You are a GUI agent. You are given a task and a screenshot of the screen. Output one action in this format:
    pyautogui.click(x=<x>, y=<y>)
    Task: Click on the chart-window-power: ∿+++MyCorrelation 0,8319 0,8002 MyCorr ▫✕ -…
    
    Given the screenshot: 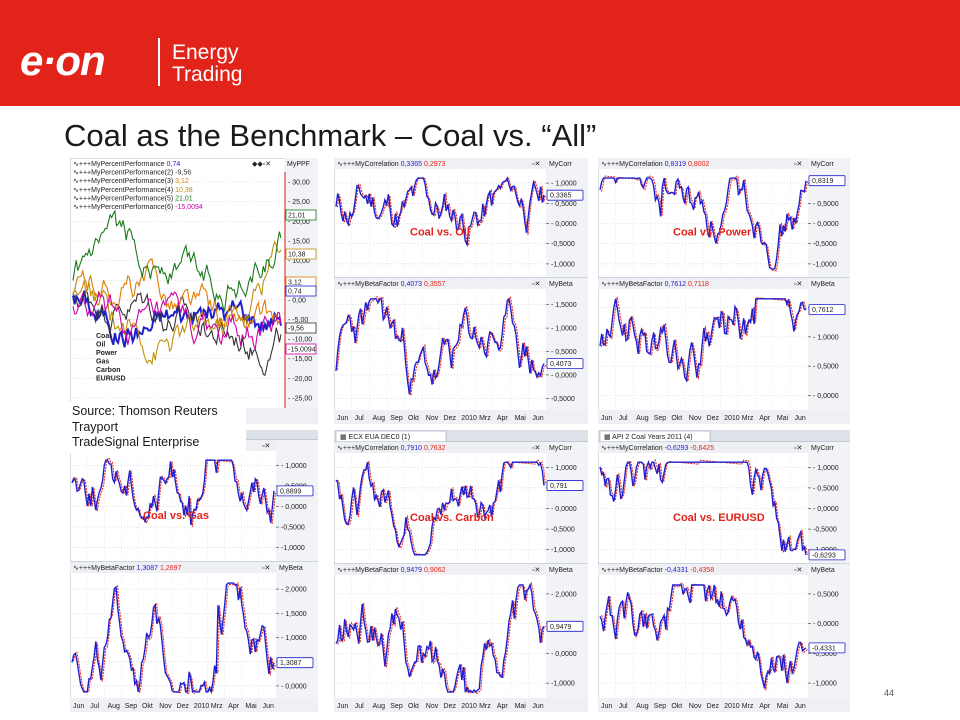 What is the action you would take?
    pyautogui.click(x=724, y=291)
    